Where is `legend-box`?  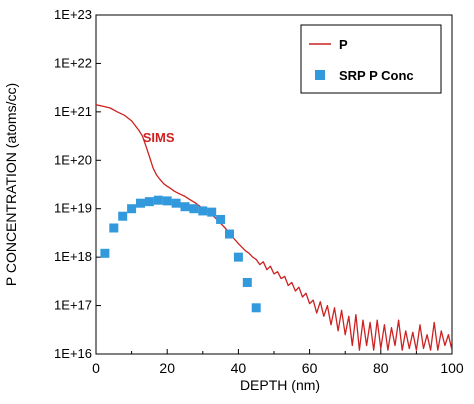 legend-box is located at coordinates (371, 59).